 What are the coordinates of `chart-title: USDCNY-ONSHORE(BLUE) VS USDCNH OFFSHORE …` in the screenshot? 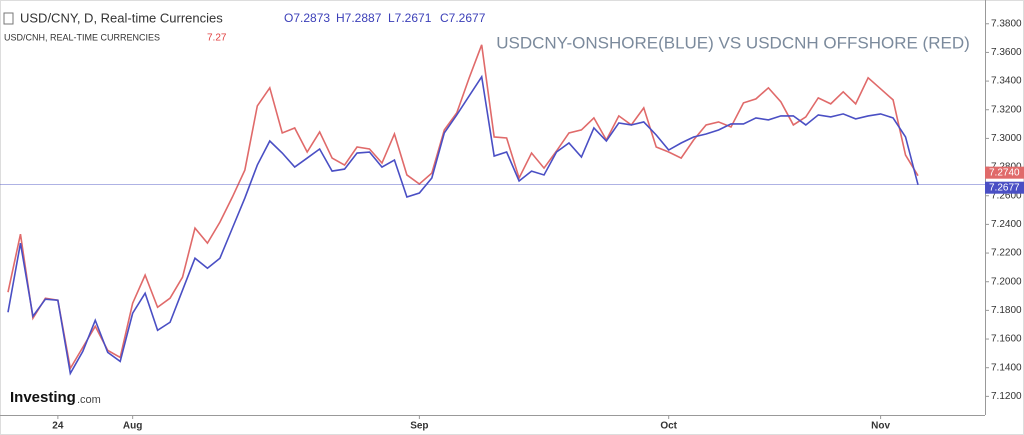 It's located at (733, 42).